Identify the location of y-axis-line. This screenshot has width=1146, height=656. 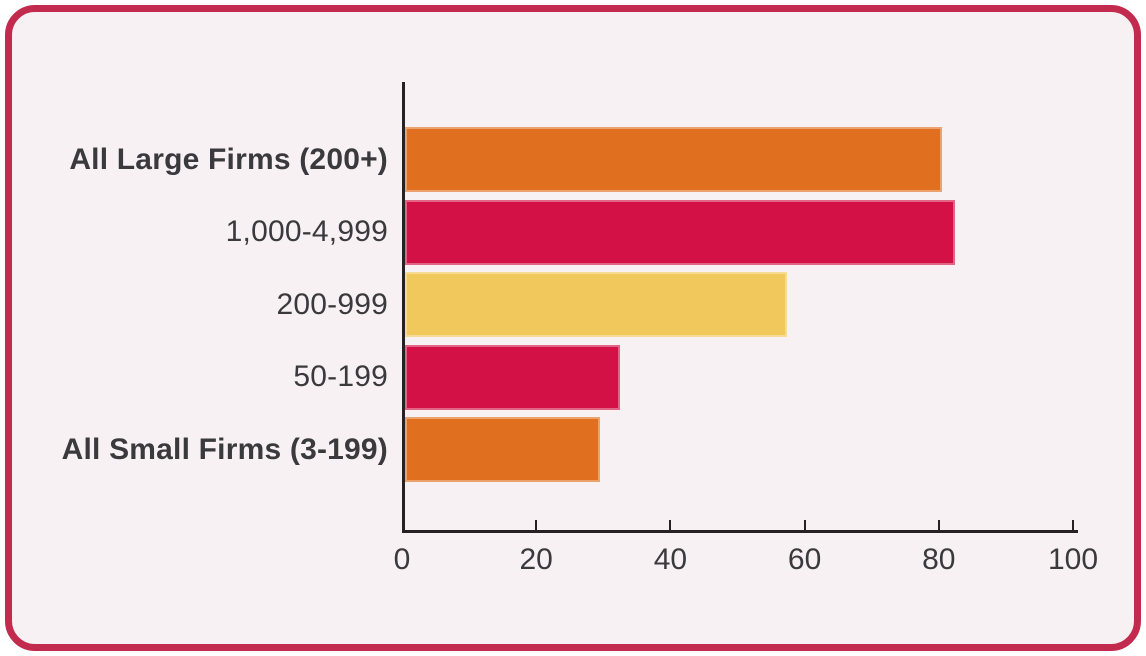
(403, 307).